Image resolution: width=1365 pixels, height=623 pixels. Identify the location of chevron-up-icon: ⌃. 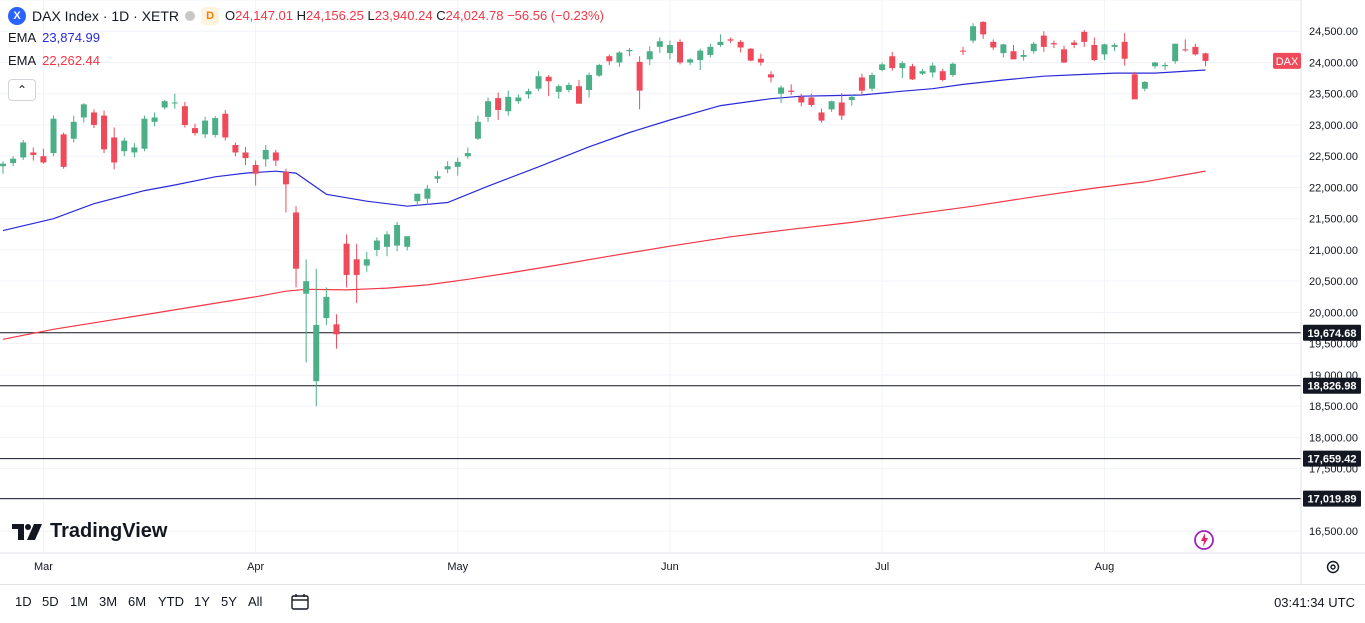
(22, 90).